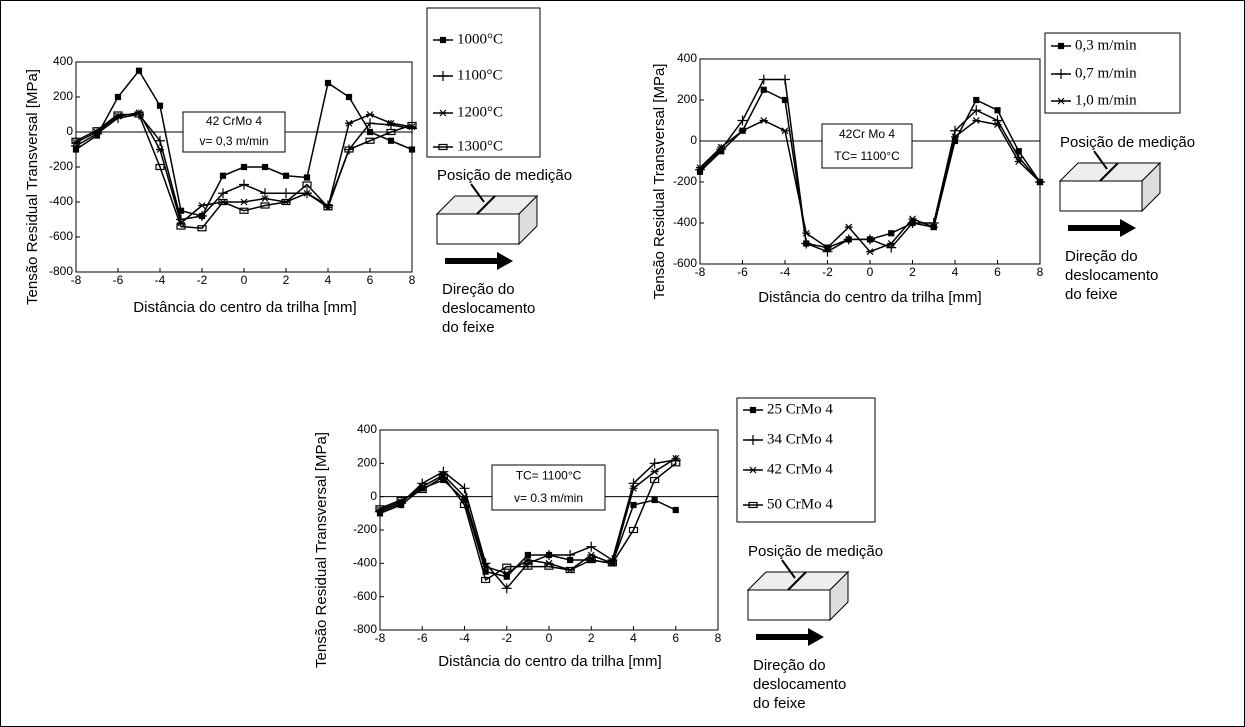 This screenshot has height=727, width=1245. I want to click on x-tick-label: -2, so click(202, 280).